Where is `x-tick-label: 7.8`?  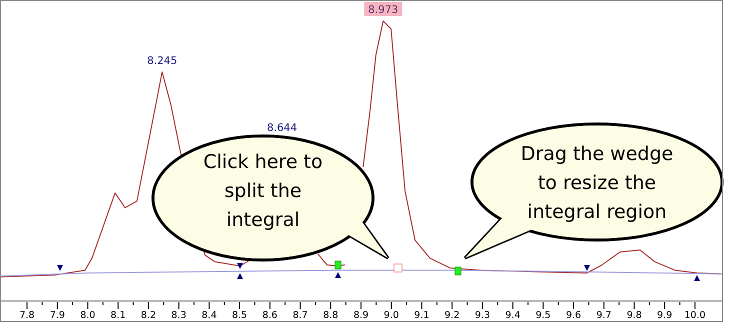
x-tick-label: 7.8 is located at coordinates (27, 315).